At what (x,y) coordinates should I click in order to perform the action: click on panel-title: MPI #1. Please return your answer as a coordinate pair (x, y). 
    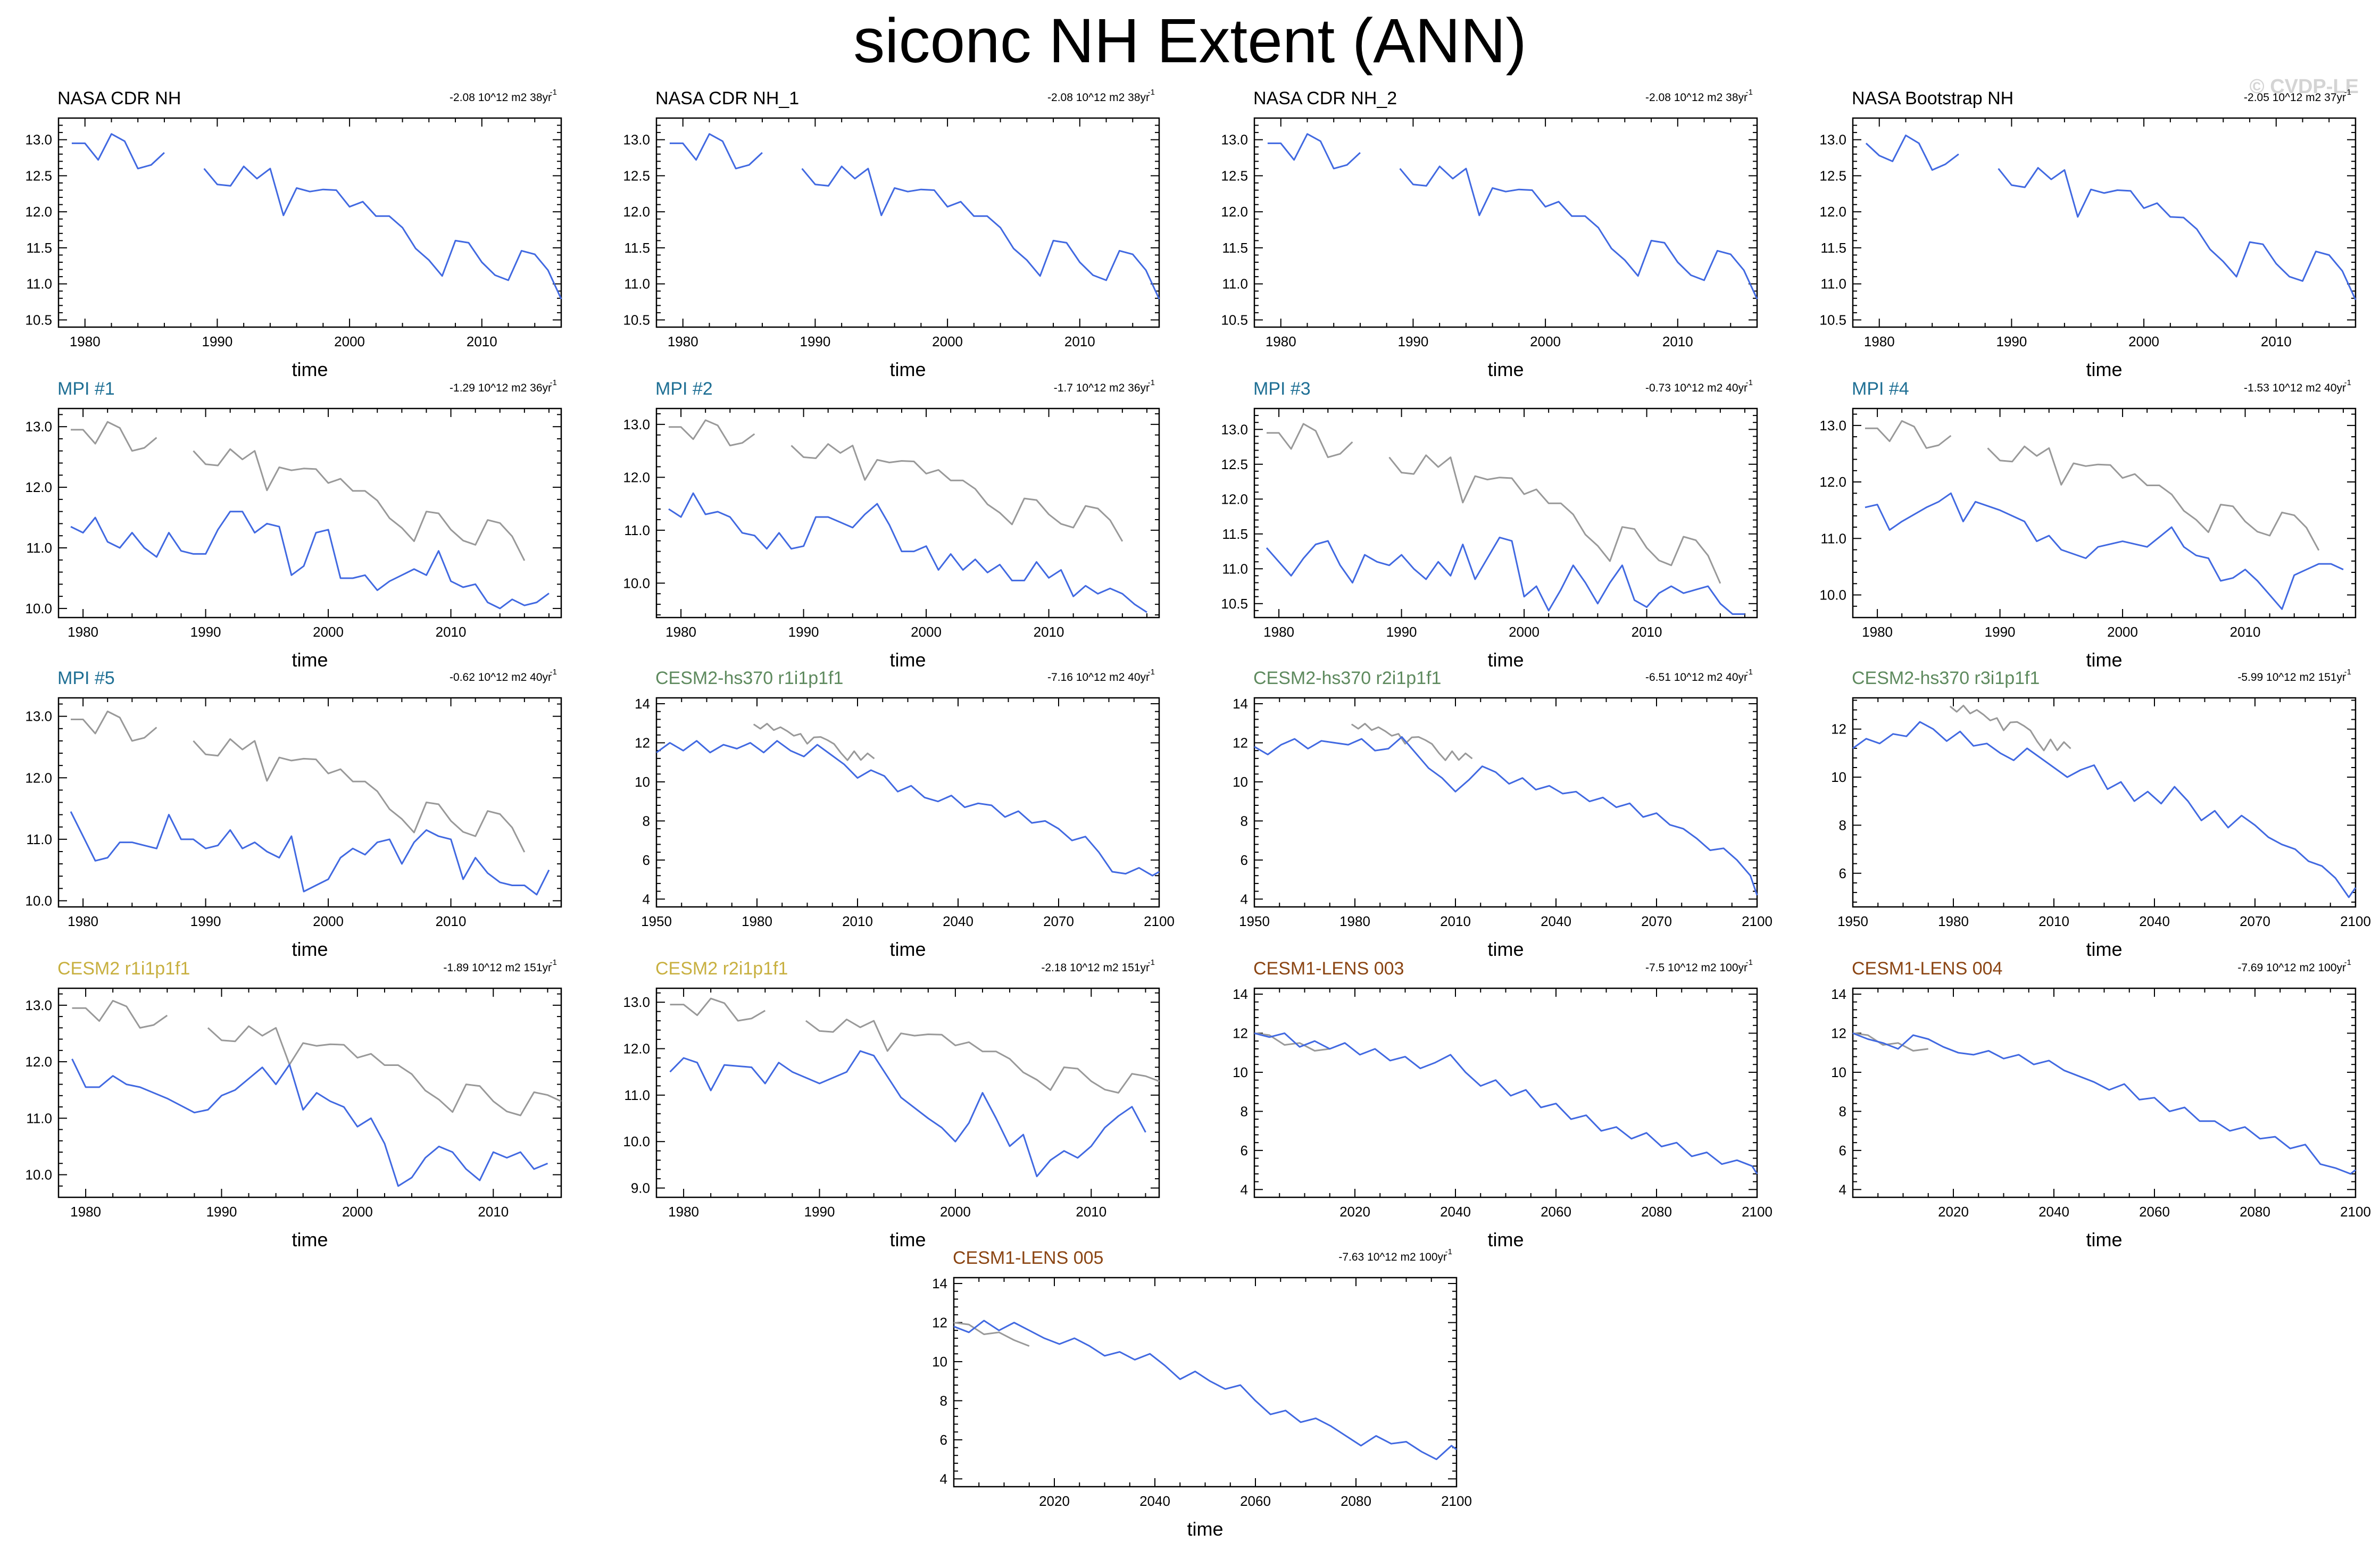
    Looking at the image, I should click on (86, 389).